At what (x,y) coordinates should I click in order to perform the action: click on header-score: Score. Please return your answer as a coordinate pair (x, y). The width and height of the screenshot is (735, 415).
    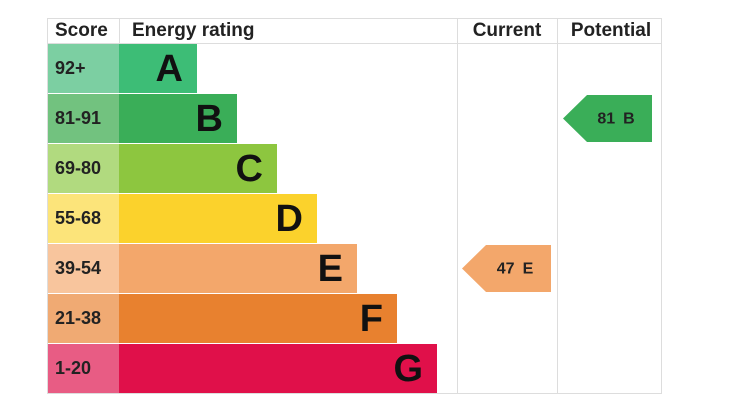
    Looking at the image, I should click on (81, 30).